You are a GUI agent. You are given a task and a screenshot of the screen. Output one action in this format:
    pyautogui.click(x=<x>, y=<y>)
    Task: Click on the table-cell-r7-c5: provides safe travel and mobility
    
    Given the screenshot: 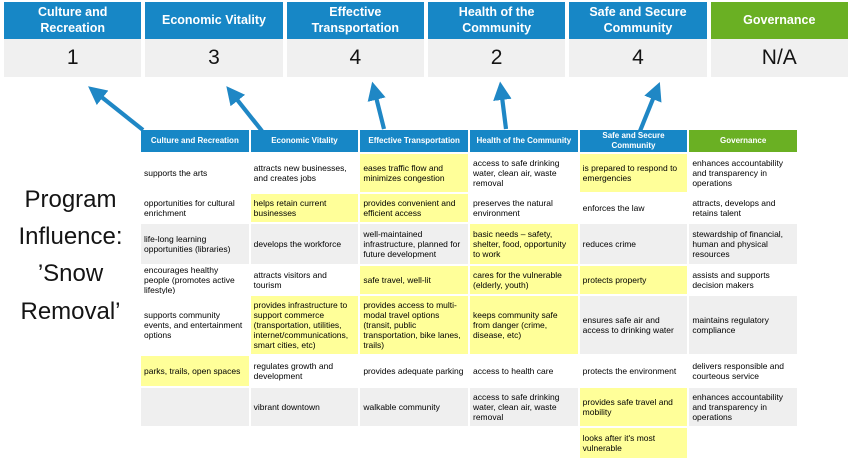 What is the action you would take?
    pyautogui.click(x=633, y=407)
    